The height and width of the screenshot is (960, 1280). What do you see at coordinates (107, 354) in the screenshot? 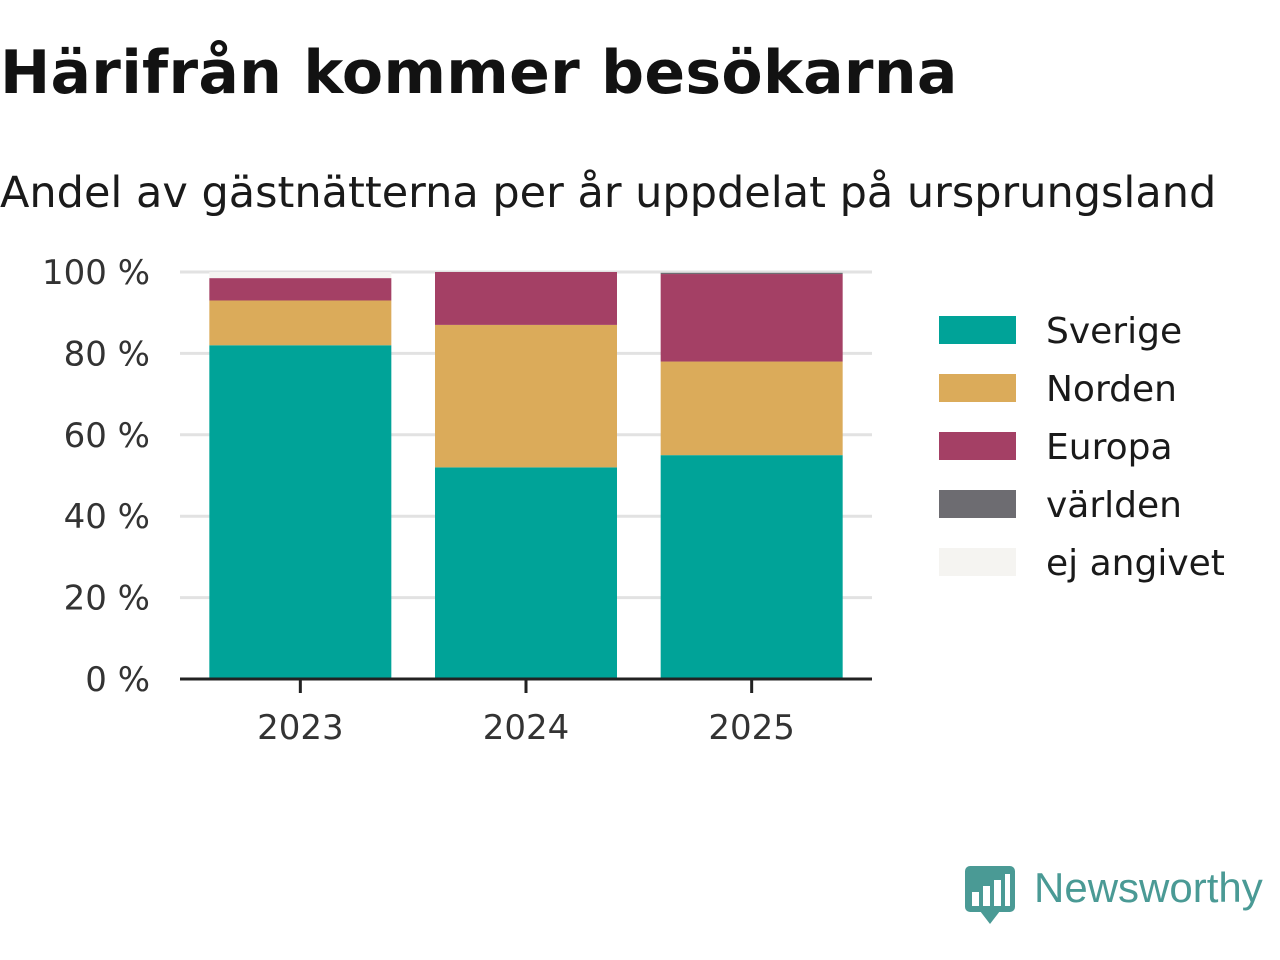
I see `y-tick-label: 80 %` at bounding box center [107, 354].